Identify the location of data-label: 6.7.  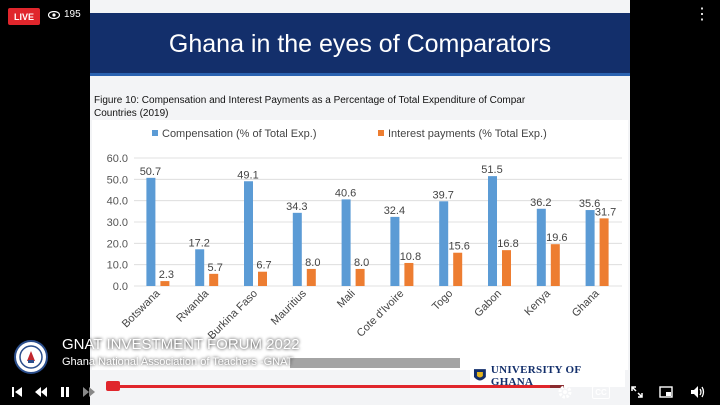
(263, 266).